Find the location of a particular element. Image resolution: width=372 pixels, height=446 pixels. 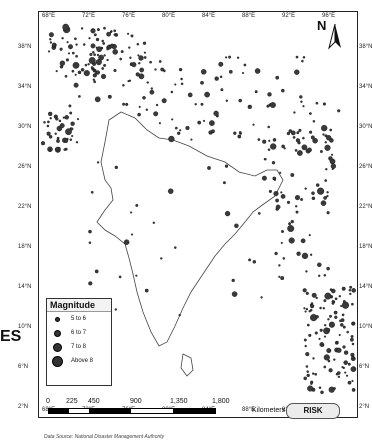

sri-lanka-outline is located at coordinates (187, 365).